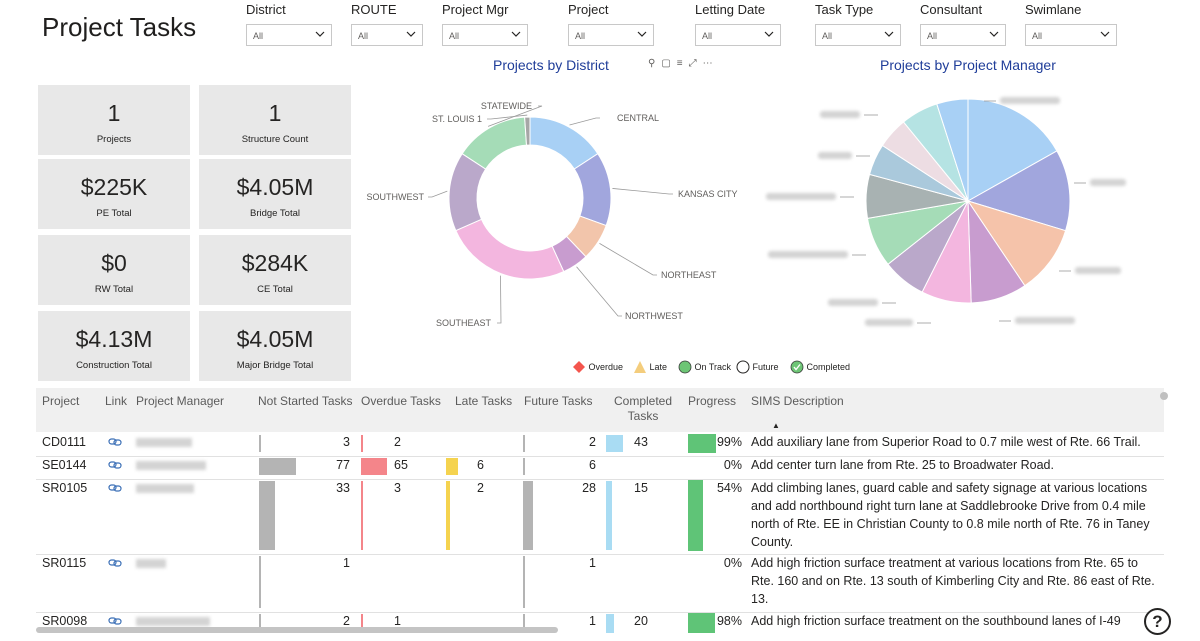 This screenshot has width=1200, height=641. Describe the element at coordinates (305, 401) in the screenshot. I see `col-header-not-started: Not Started Tasks` at that location.